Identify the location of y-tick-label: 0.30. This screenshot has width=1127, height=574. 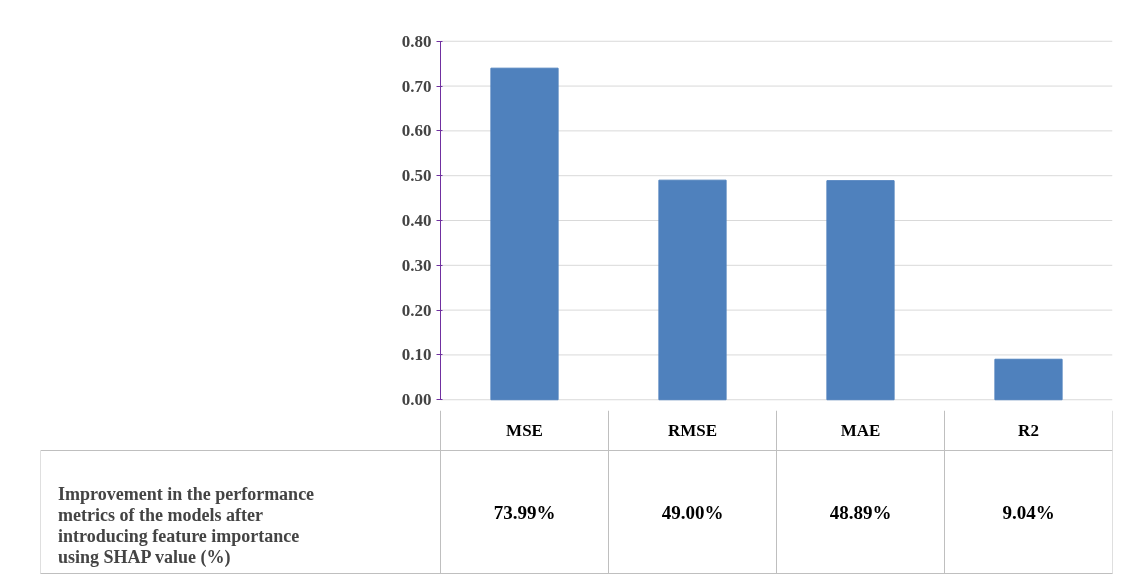
(416, 265).